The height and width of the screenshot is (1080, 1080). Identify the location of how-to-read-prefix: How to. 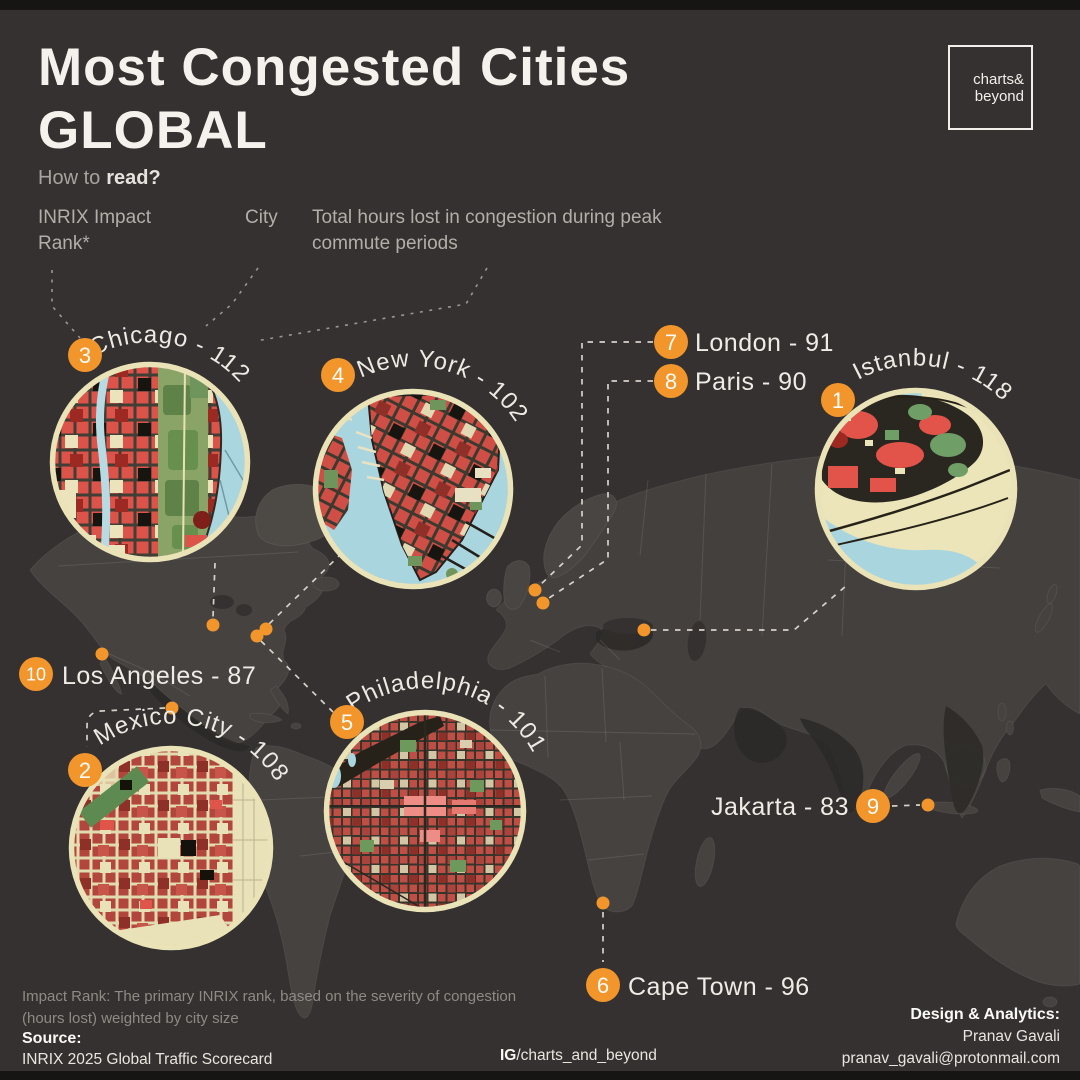
(69, 178).